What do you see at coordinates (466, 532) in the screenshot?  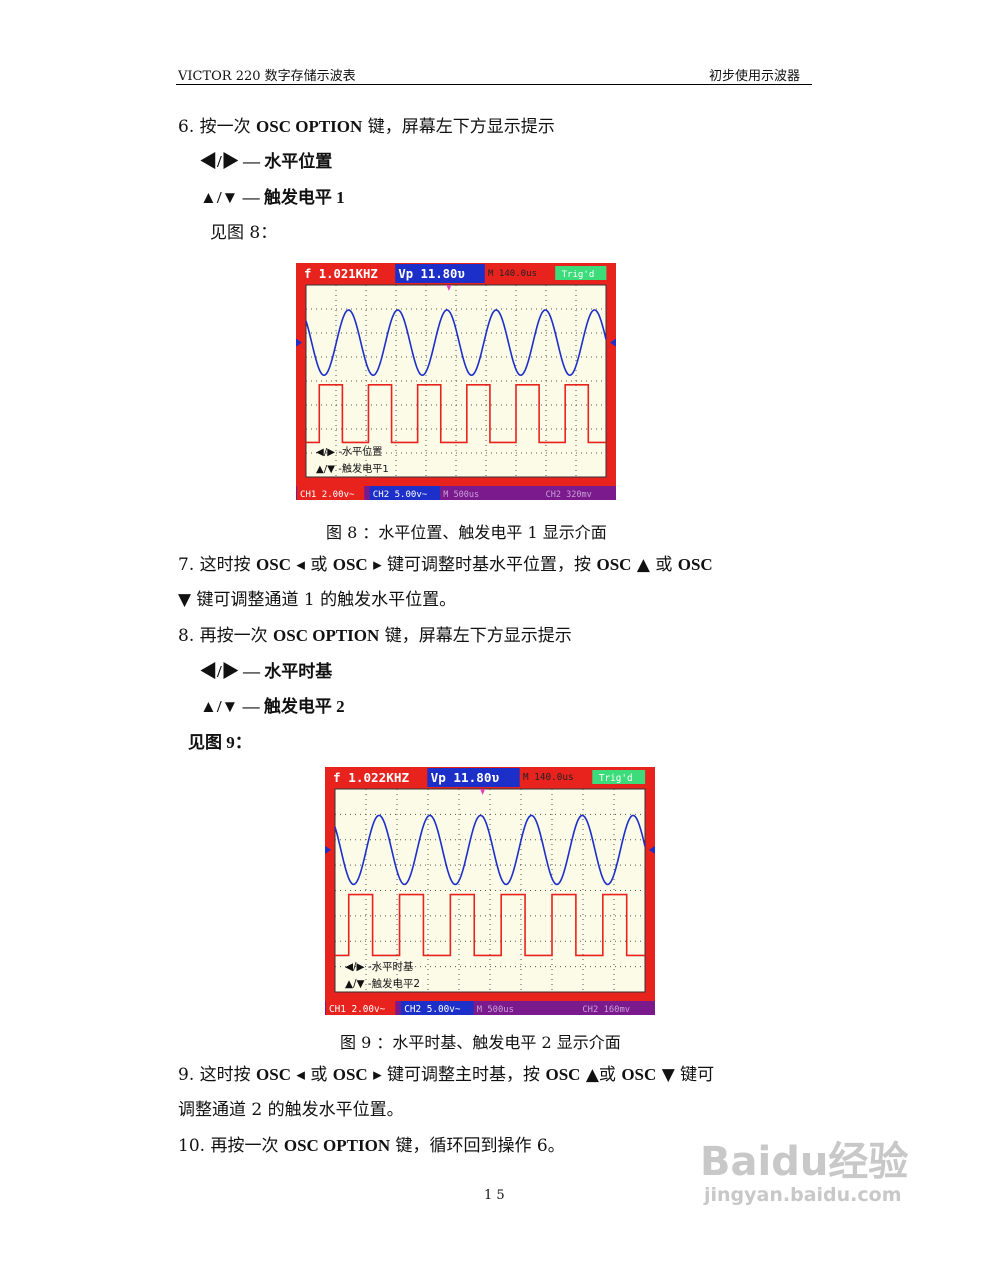 I see `figure-8-caption: 图 8 ：水平位置、触发电平 1 显示介面` at bounding box center [466, 532].